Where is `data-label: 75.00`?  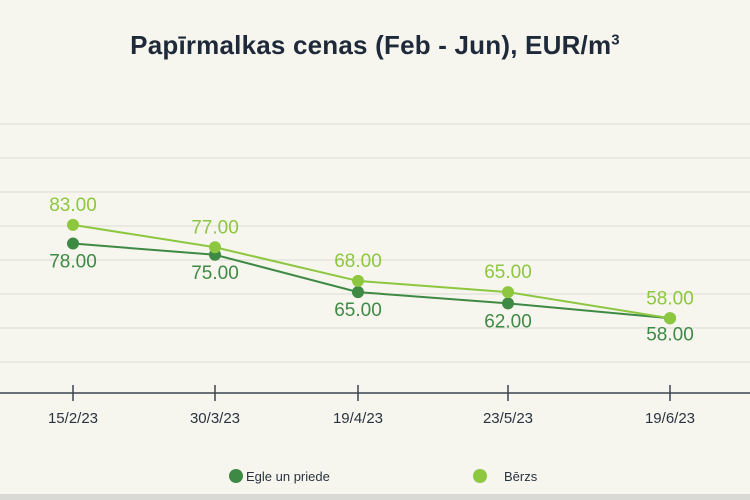 data-label: 75.00 is located at coordinates (215, 273).